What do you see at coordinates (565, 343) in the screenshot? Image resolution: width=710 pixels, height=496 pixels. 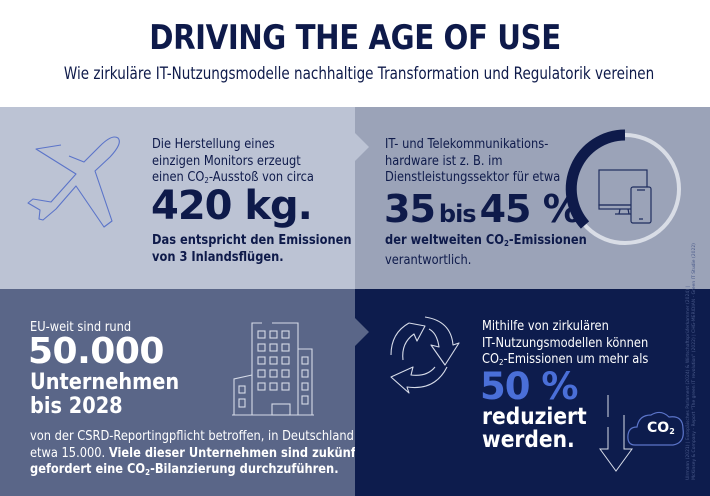 I see `reduction-line2: IT-Nutzungsmodellen können` at bounding box center [565, 343].